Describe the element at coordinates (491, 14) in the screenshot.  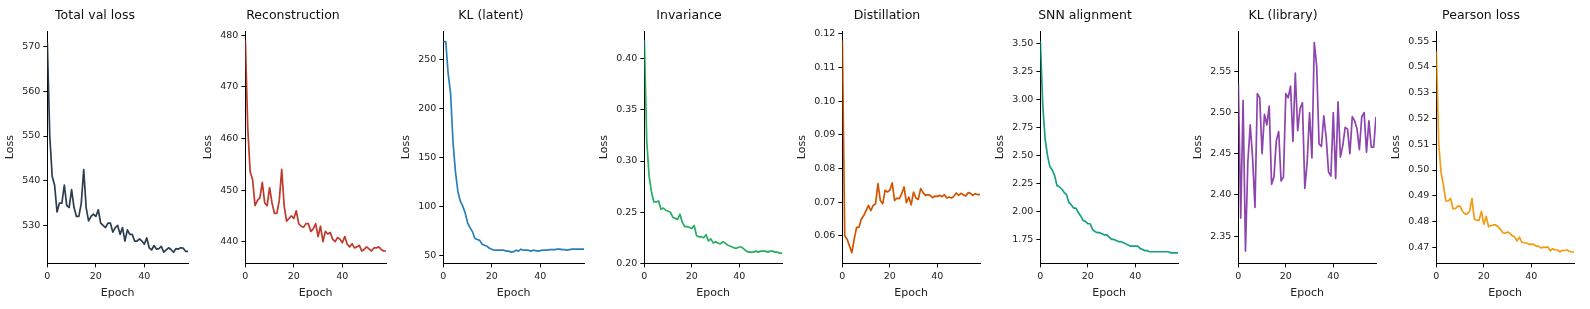
I see `chart-title: KL (latent)` at that location.